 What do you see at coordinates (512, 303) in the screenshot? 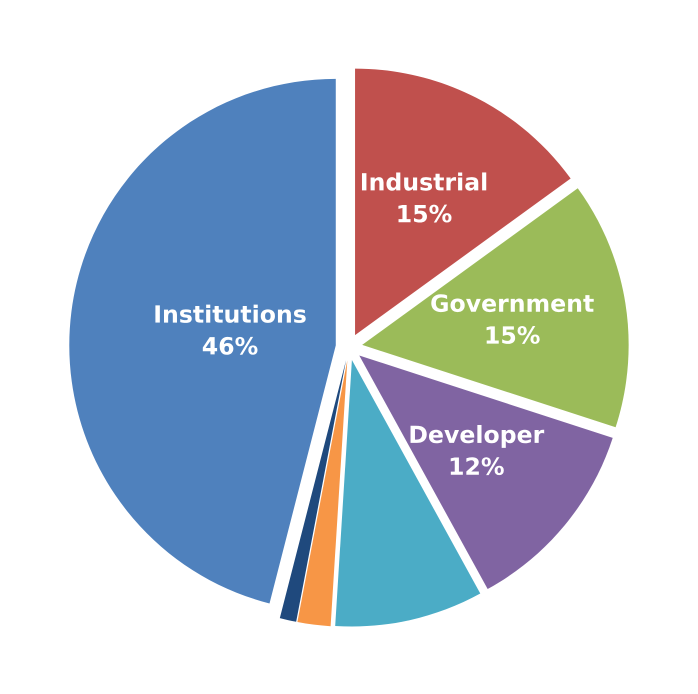
I see `slice-label: Government` at bounding box center [512, 303].